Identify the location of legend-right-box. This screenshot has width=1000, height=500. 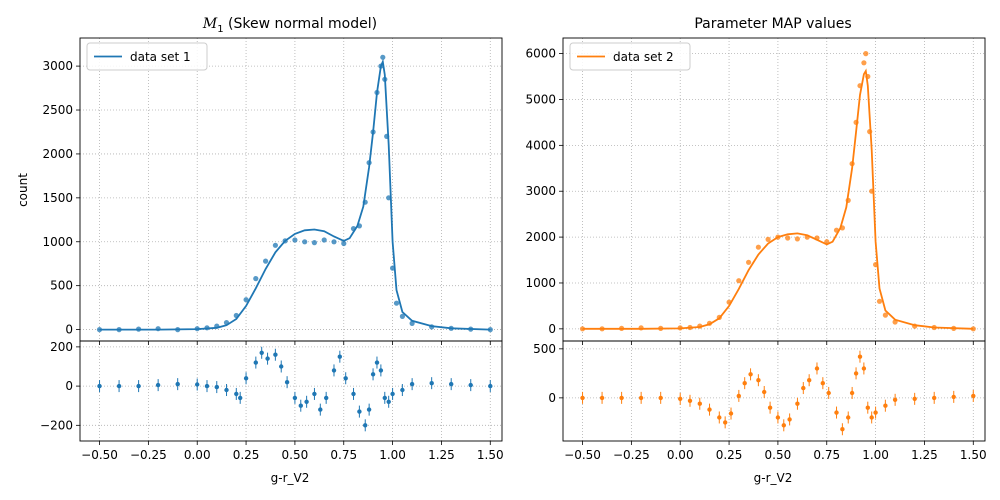
(630, 56).